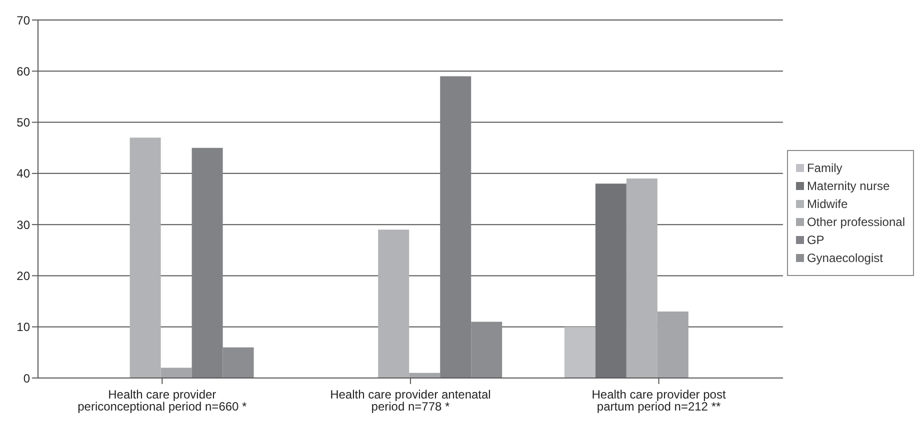  What do you see at coordinates (23, 123) in the screenshot?
I see `y-tick-label: 50` at bounding box center [23, 123].